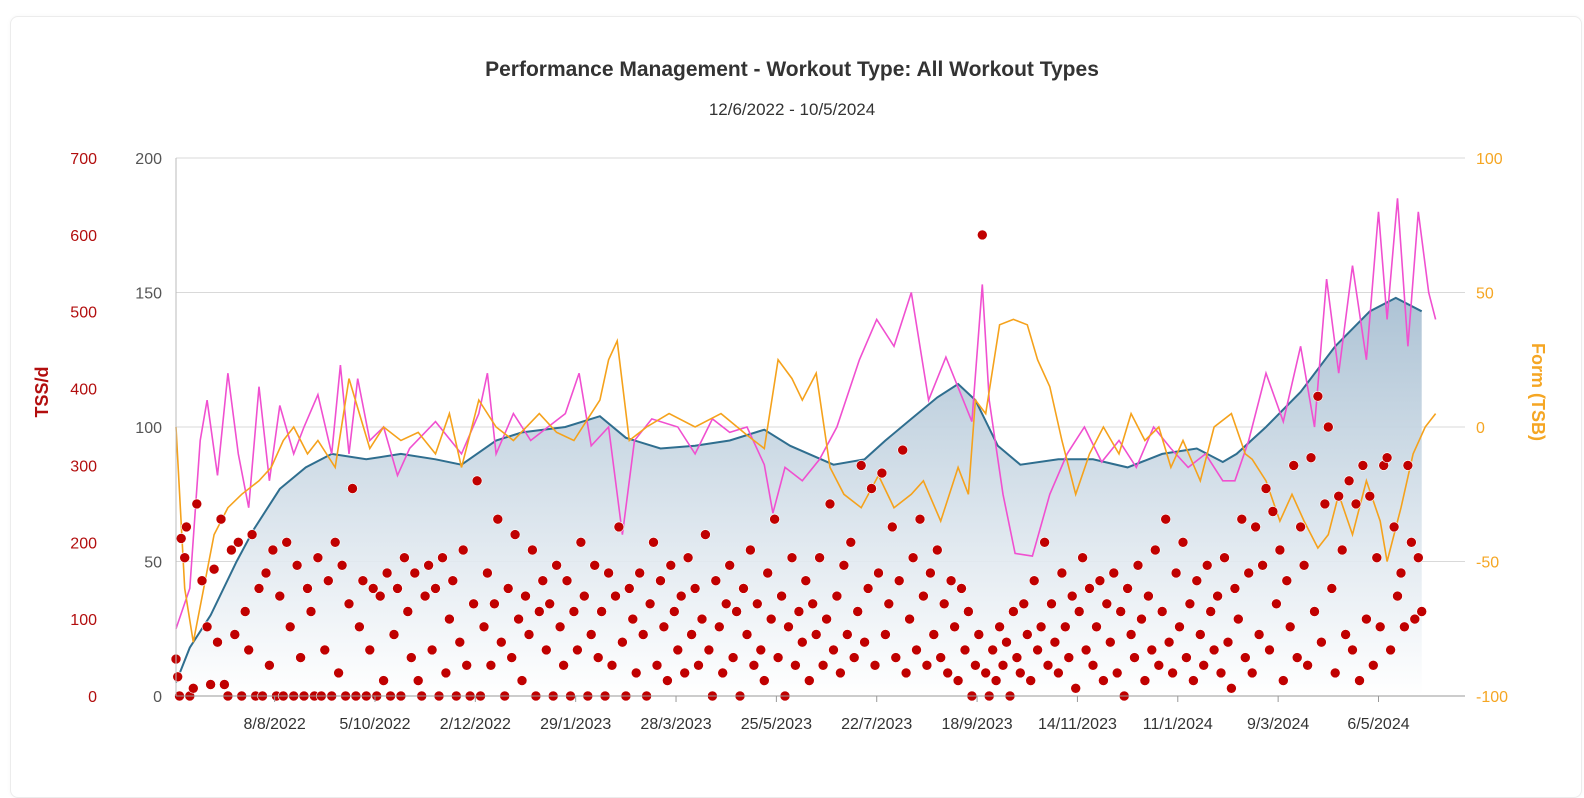 The height and width of the screenshot is (798, 1584). I want to click on tss-tick-label: 500, so click(83, 313).